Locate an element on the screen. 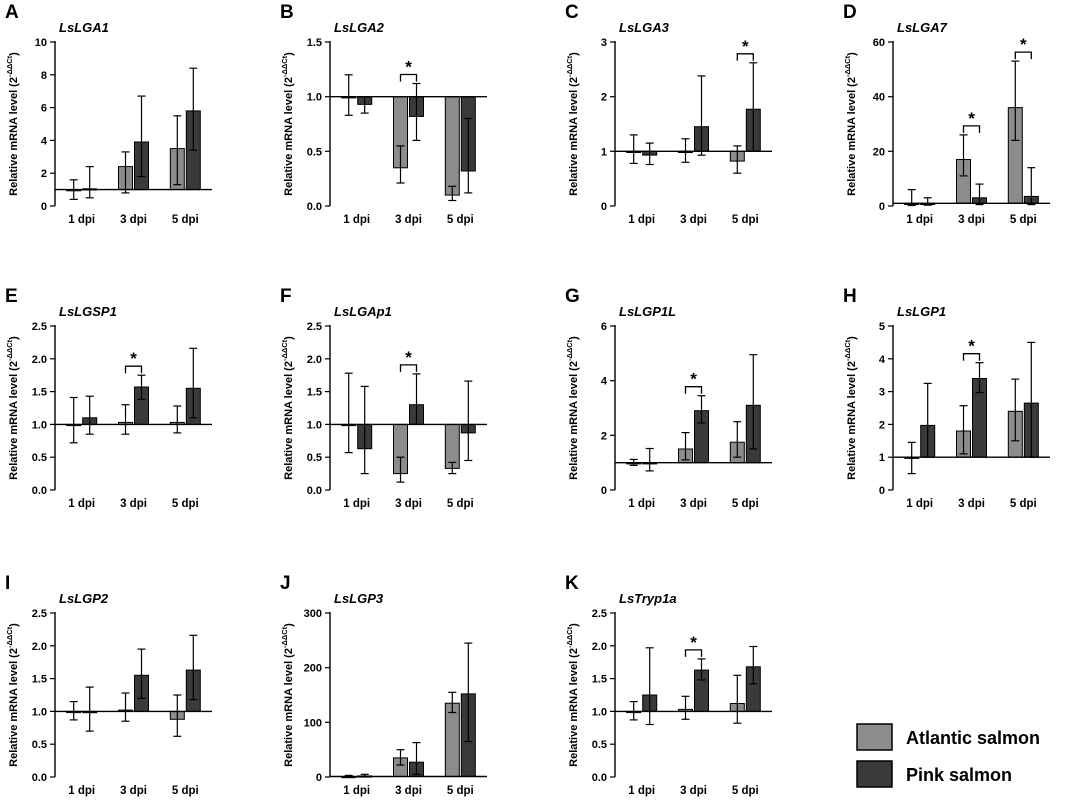 Image resolution: width=1065 pixels, height=802 pixels. panel-letter-H: H is located at coordinates (850, 296).